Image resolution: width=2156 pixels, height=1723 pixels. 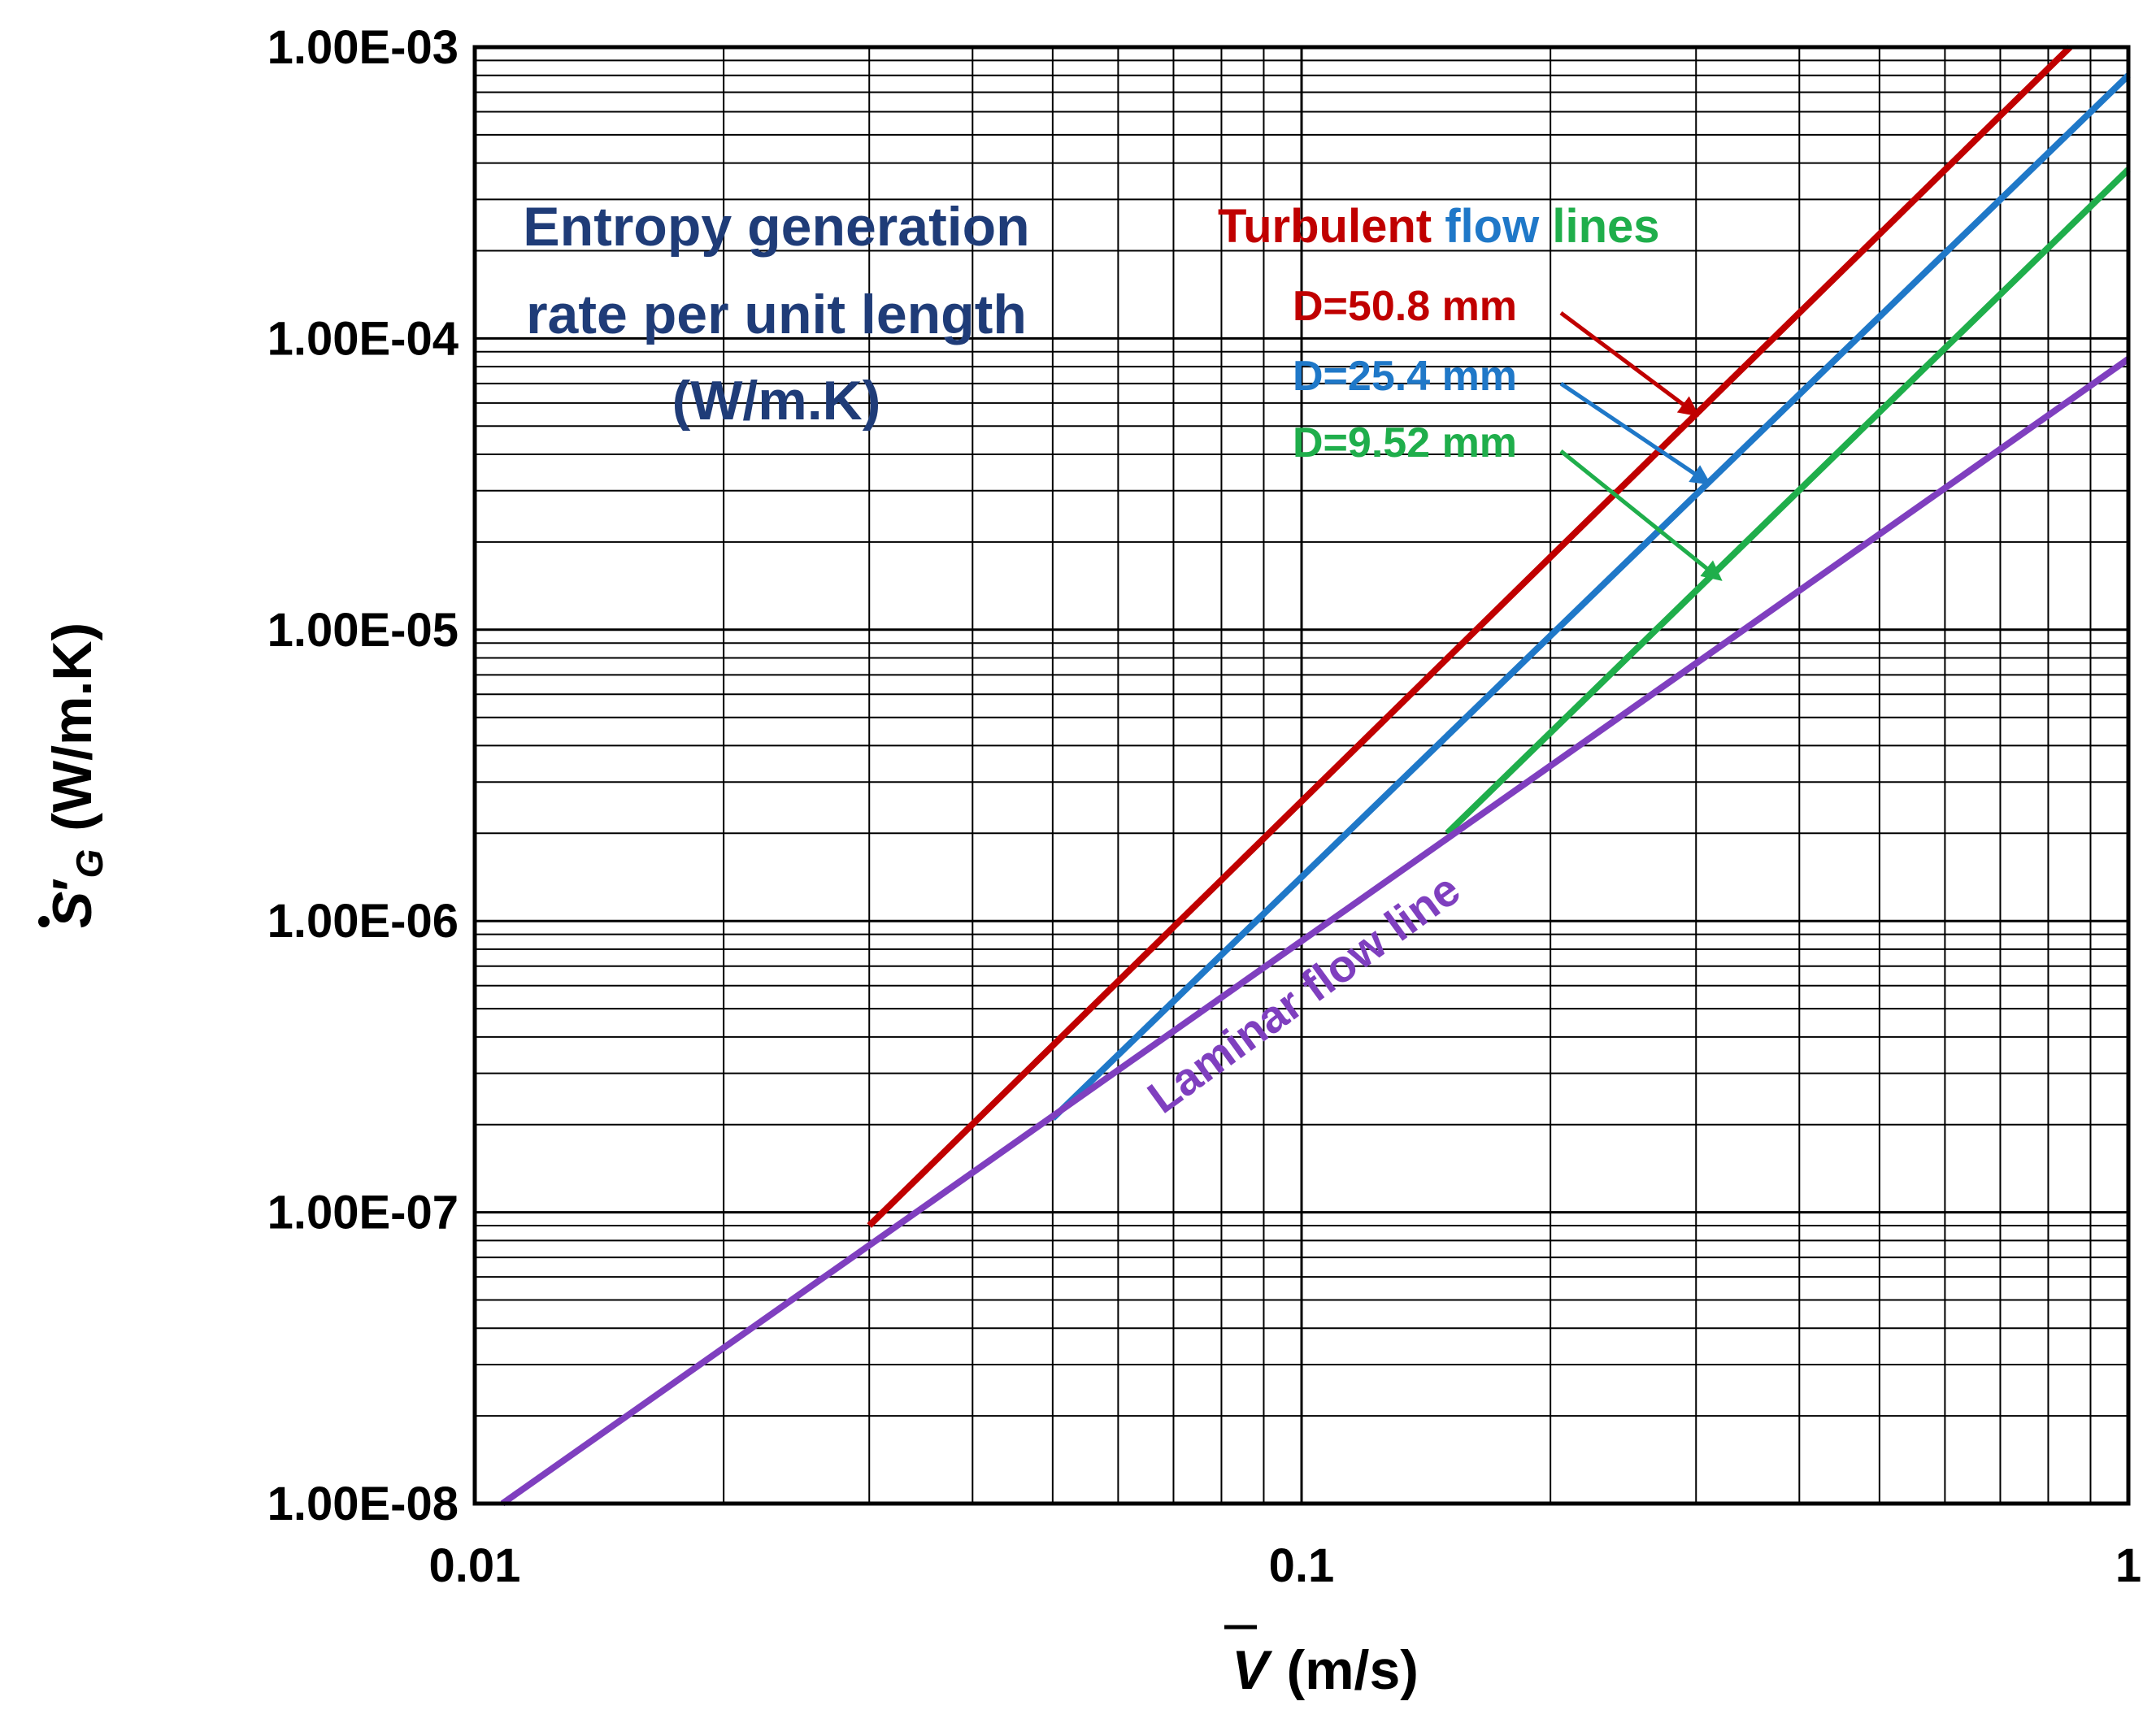 What do you see at coordinates (1635, 433) in the screenshot?
I see `arrow-d254` at bounding box center [1635, 433].